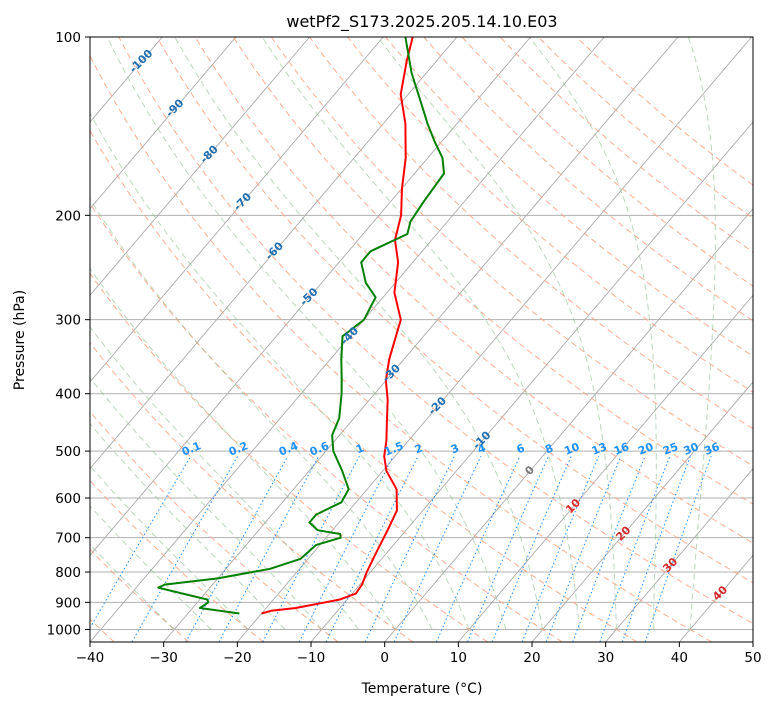 This screenshot has width=775, height=708. What do you see at coordinates (605, 658) in the screenshot?
I see `x-tick-label: 30` at bounding box center [605, 658].